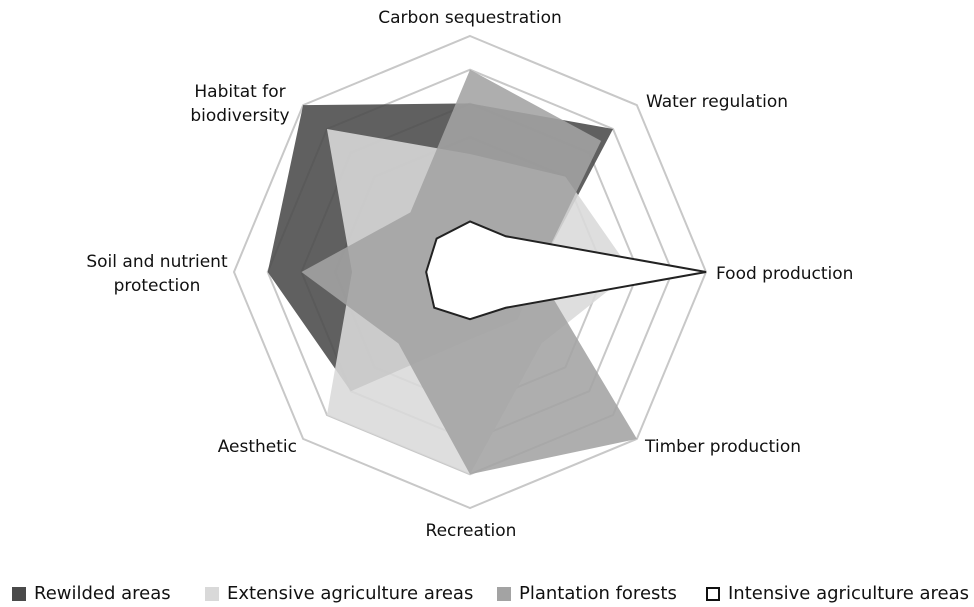  What do you see at coordinates (717, 102) in the screenshot?
I see `axis-label: Water regulation` at bounding box center [717, 102].